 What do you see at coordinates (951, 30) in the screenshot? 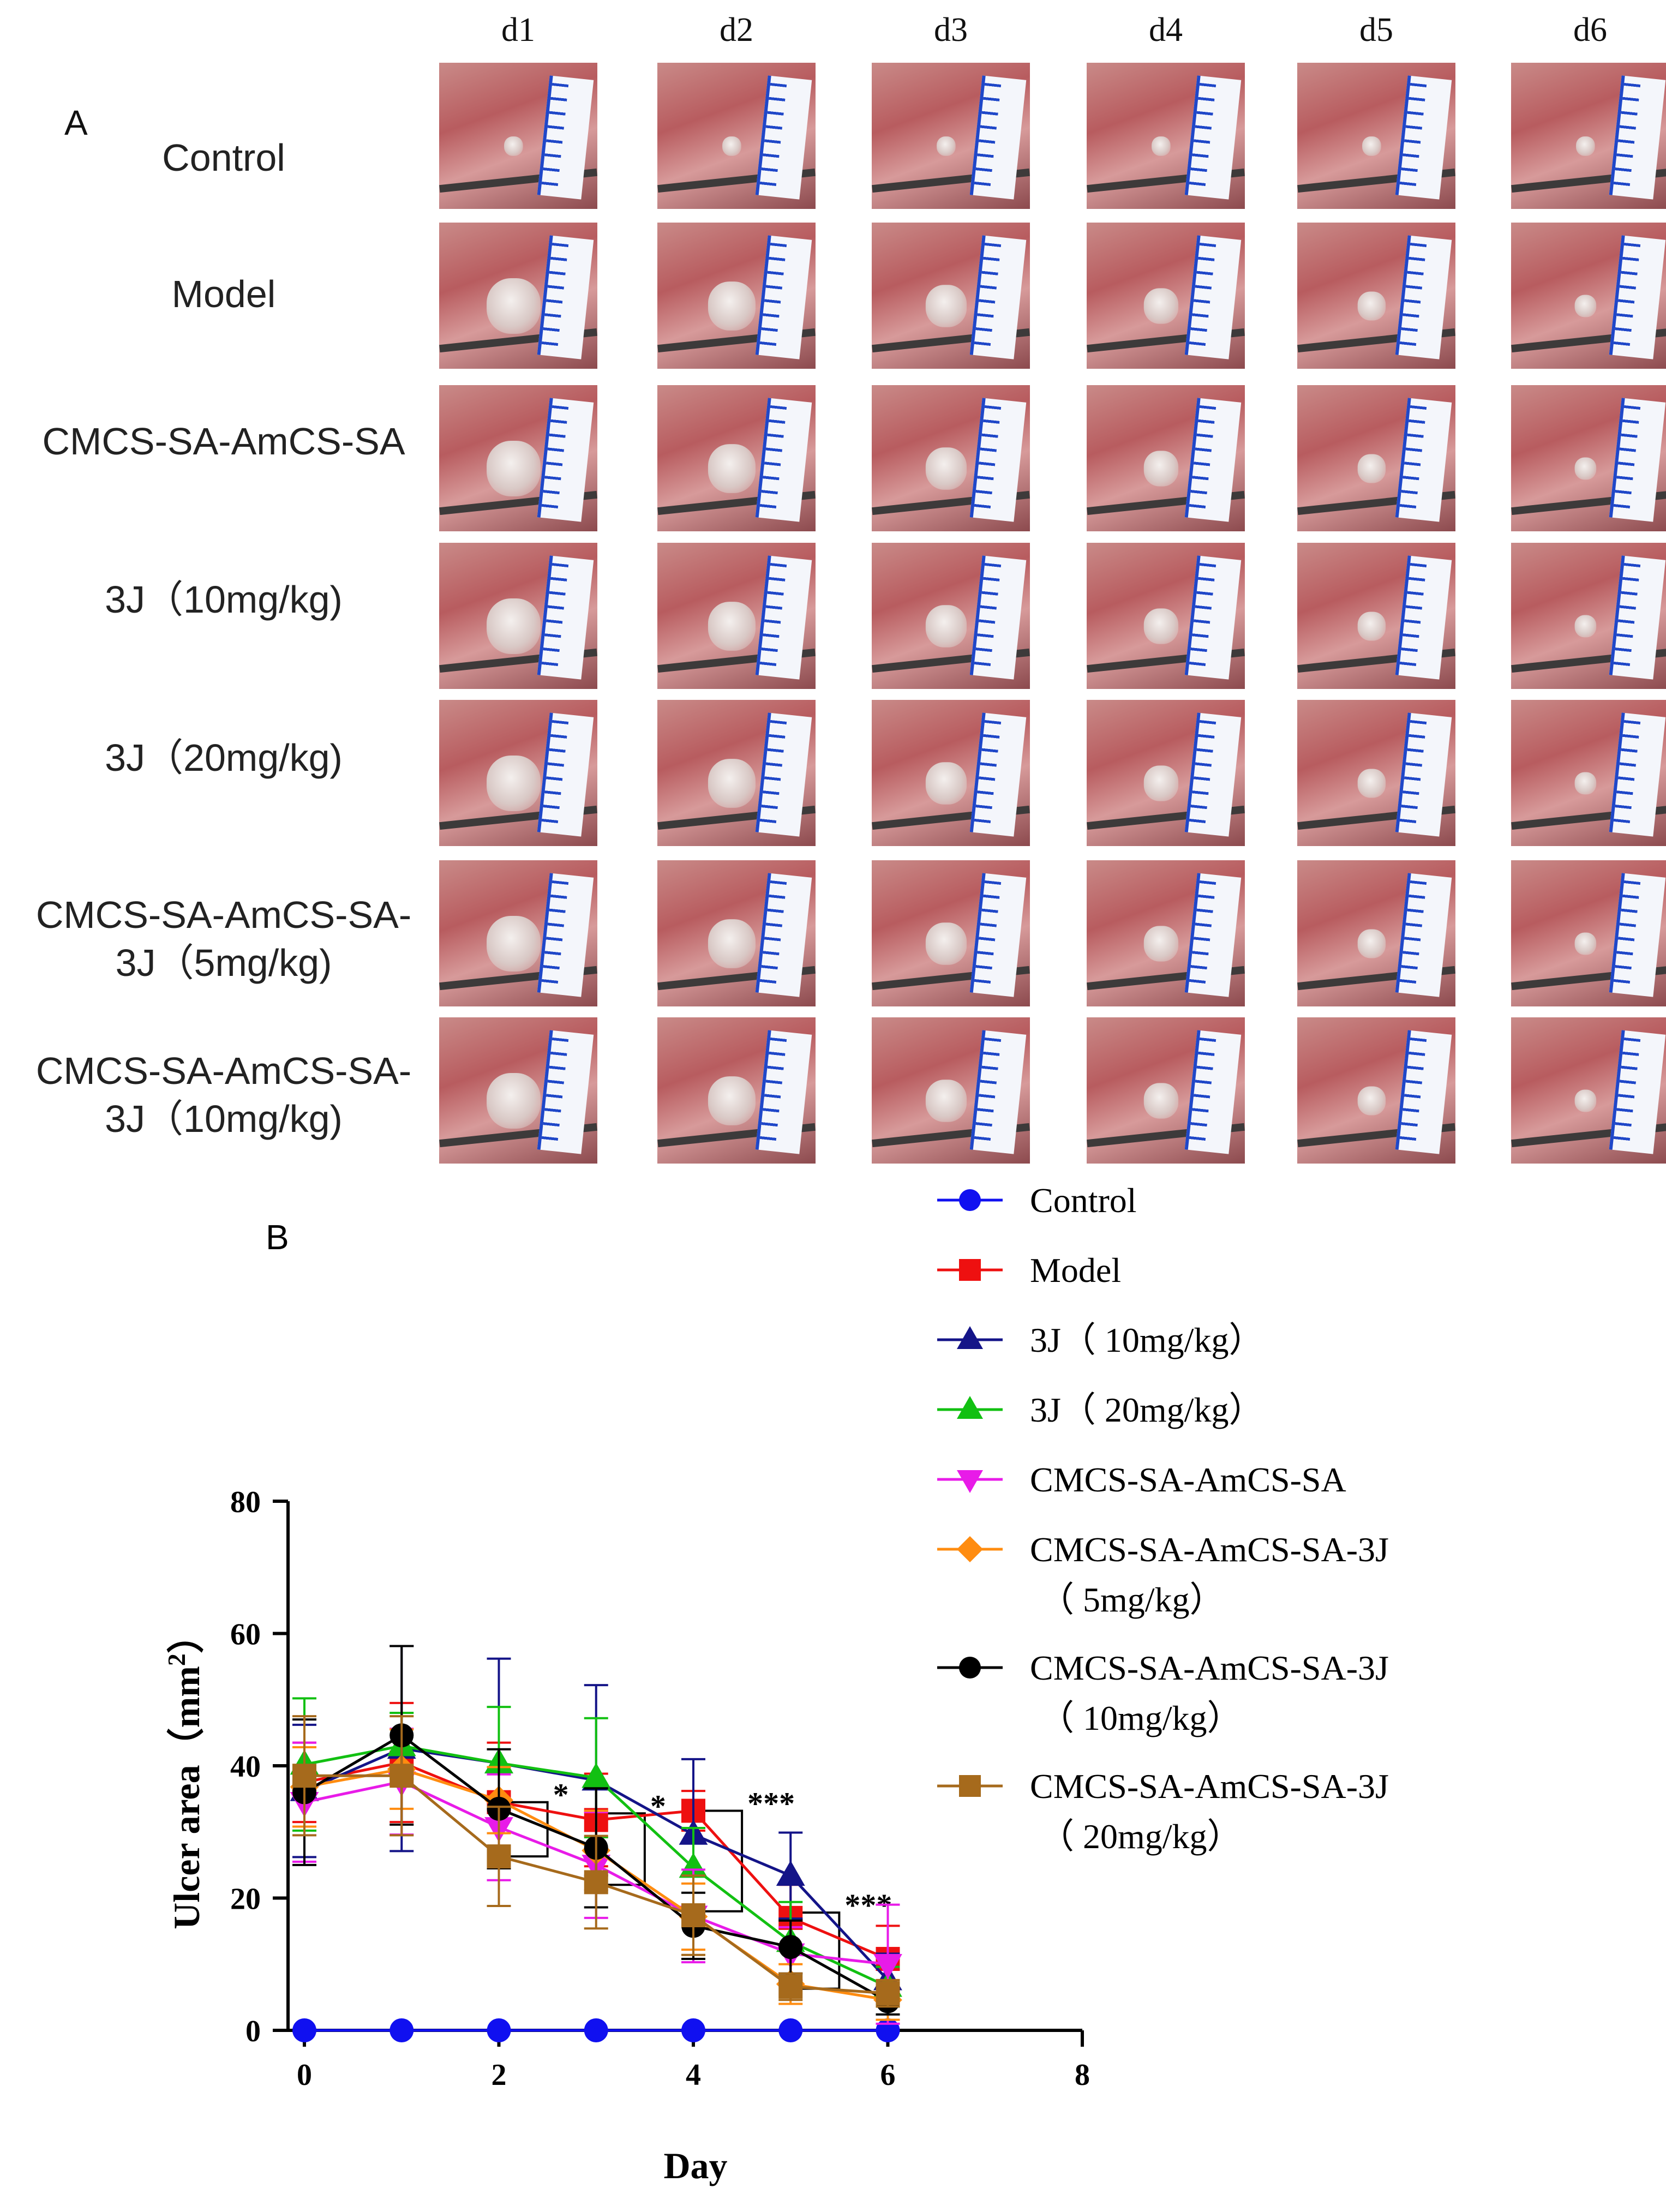
I see `day-label-d3: d3` at bounding box center [951, 30].